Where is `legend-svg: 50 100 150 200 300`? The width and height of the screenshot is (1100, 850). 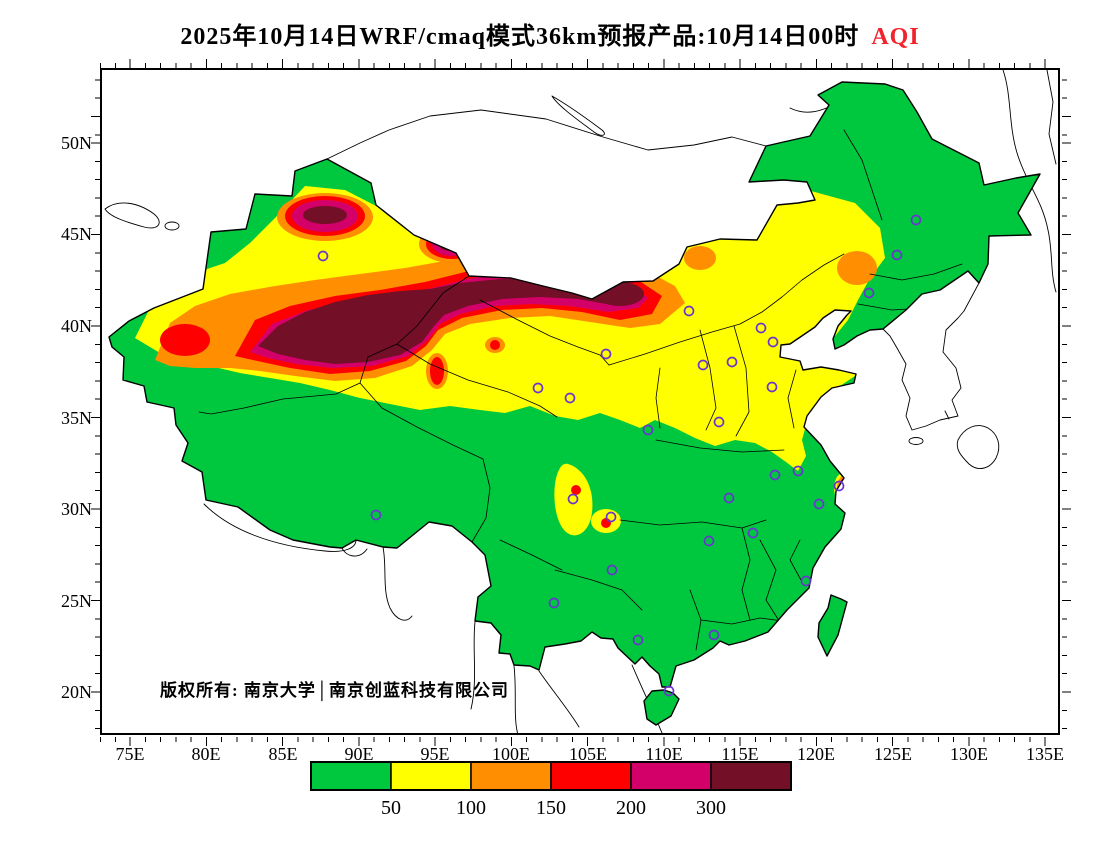
legend-svg: 50 100 150 200 300 is located at coordinates (551, 790).